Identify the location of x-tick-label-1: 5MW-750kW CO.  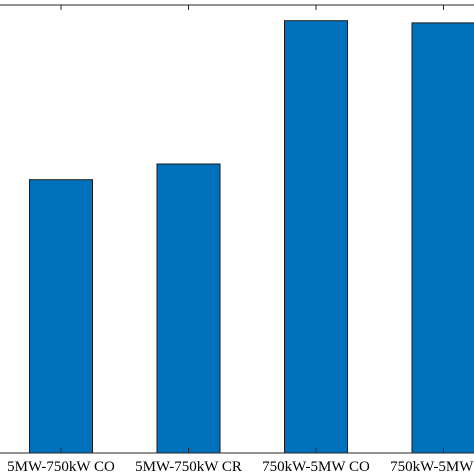
(61, 466).